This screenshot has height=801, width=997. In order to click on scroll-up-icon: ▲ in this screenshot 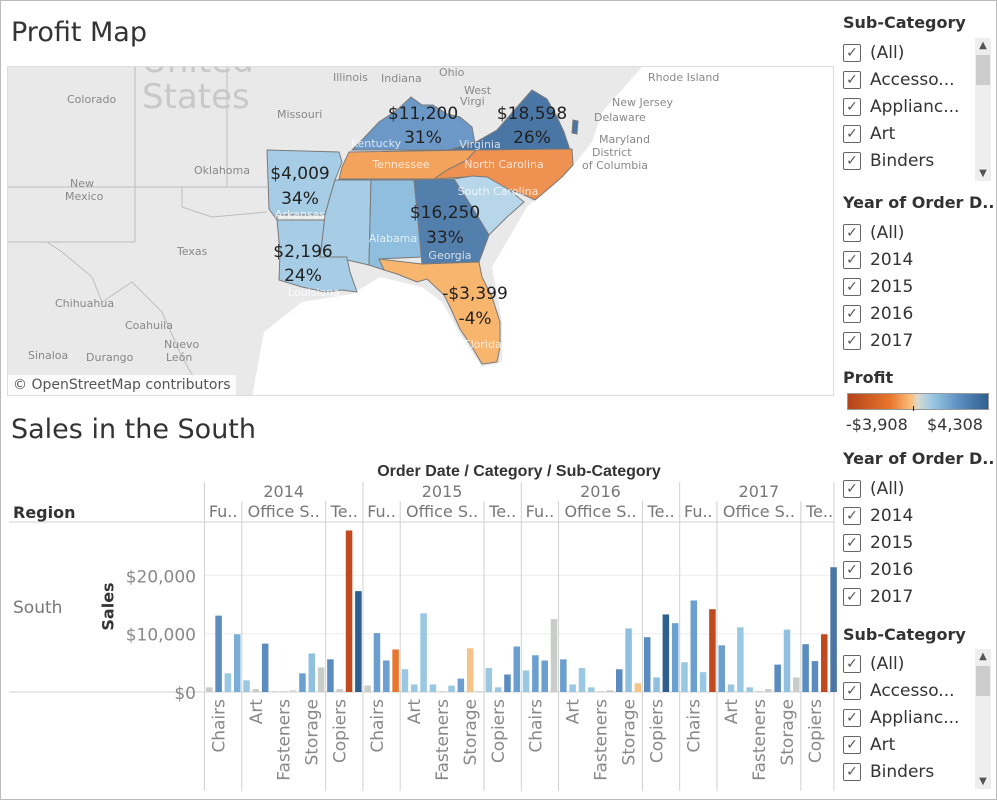, I will do `click(983, 45)`.